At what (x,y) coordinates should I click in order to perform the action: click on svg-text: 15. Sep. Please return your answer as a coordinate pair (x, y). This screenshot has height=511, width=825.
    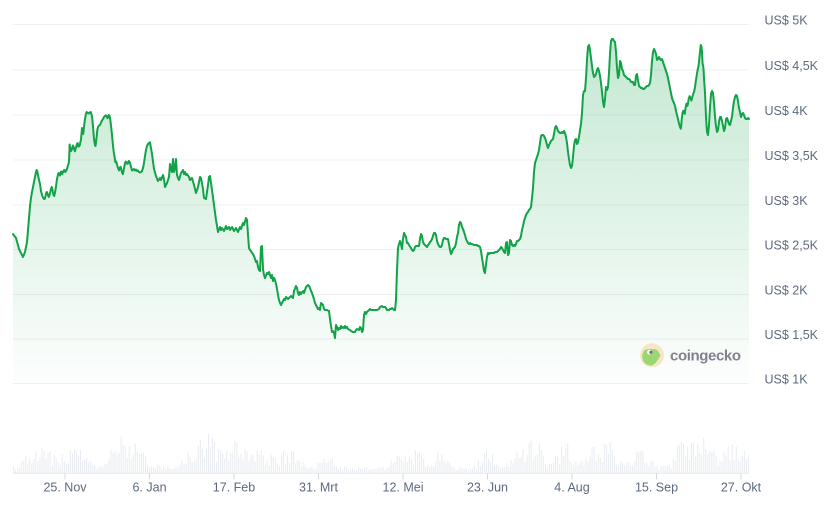
    Looking at the image, I should click on (656, 488).